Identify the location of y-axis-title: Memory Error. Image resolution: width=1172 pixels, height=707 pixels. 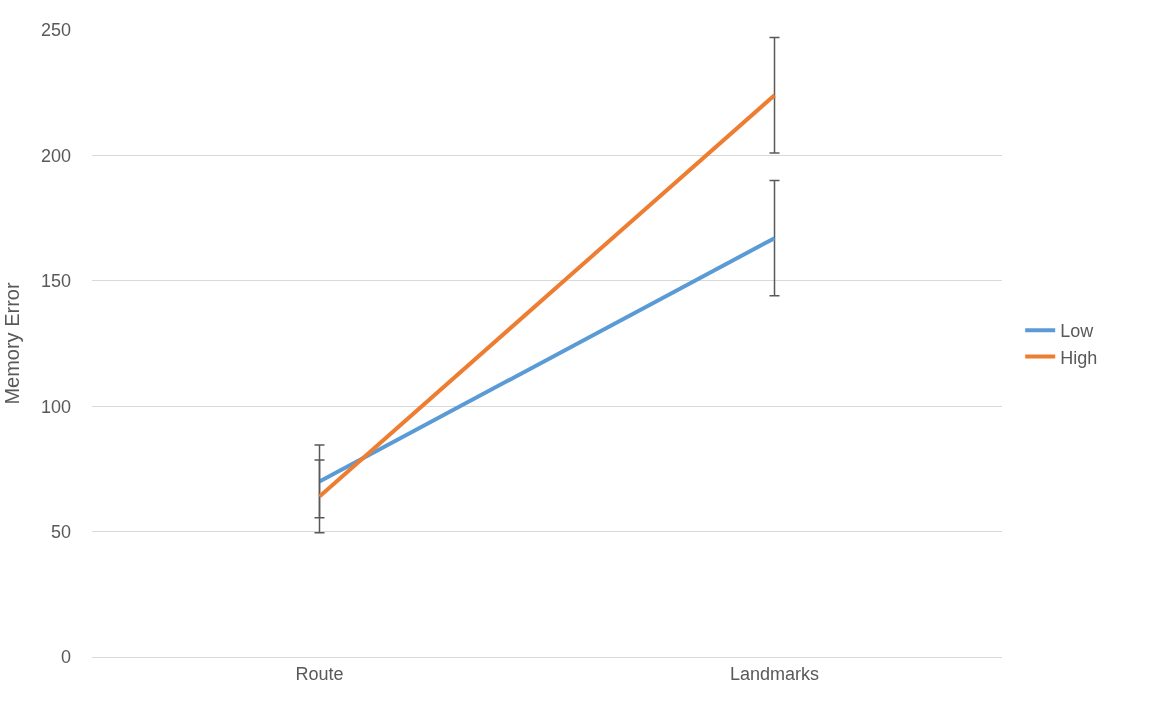
(12, 343).